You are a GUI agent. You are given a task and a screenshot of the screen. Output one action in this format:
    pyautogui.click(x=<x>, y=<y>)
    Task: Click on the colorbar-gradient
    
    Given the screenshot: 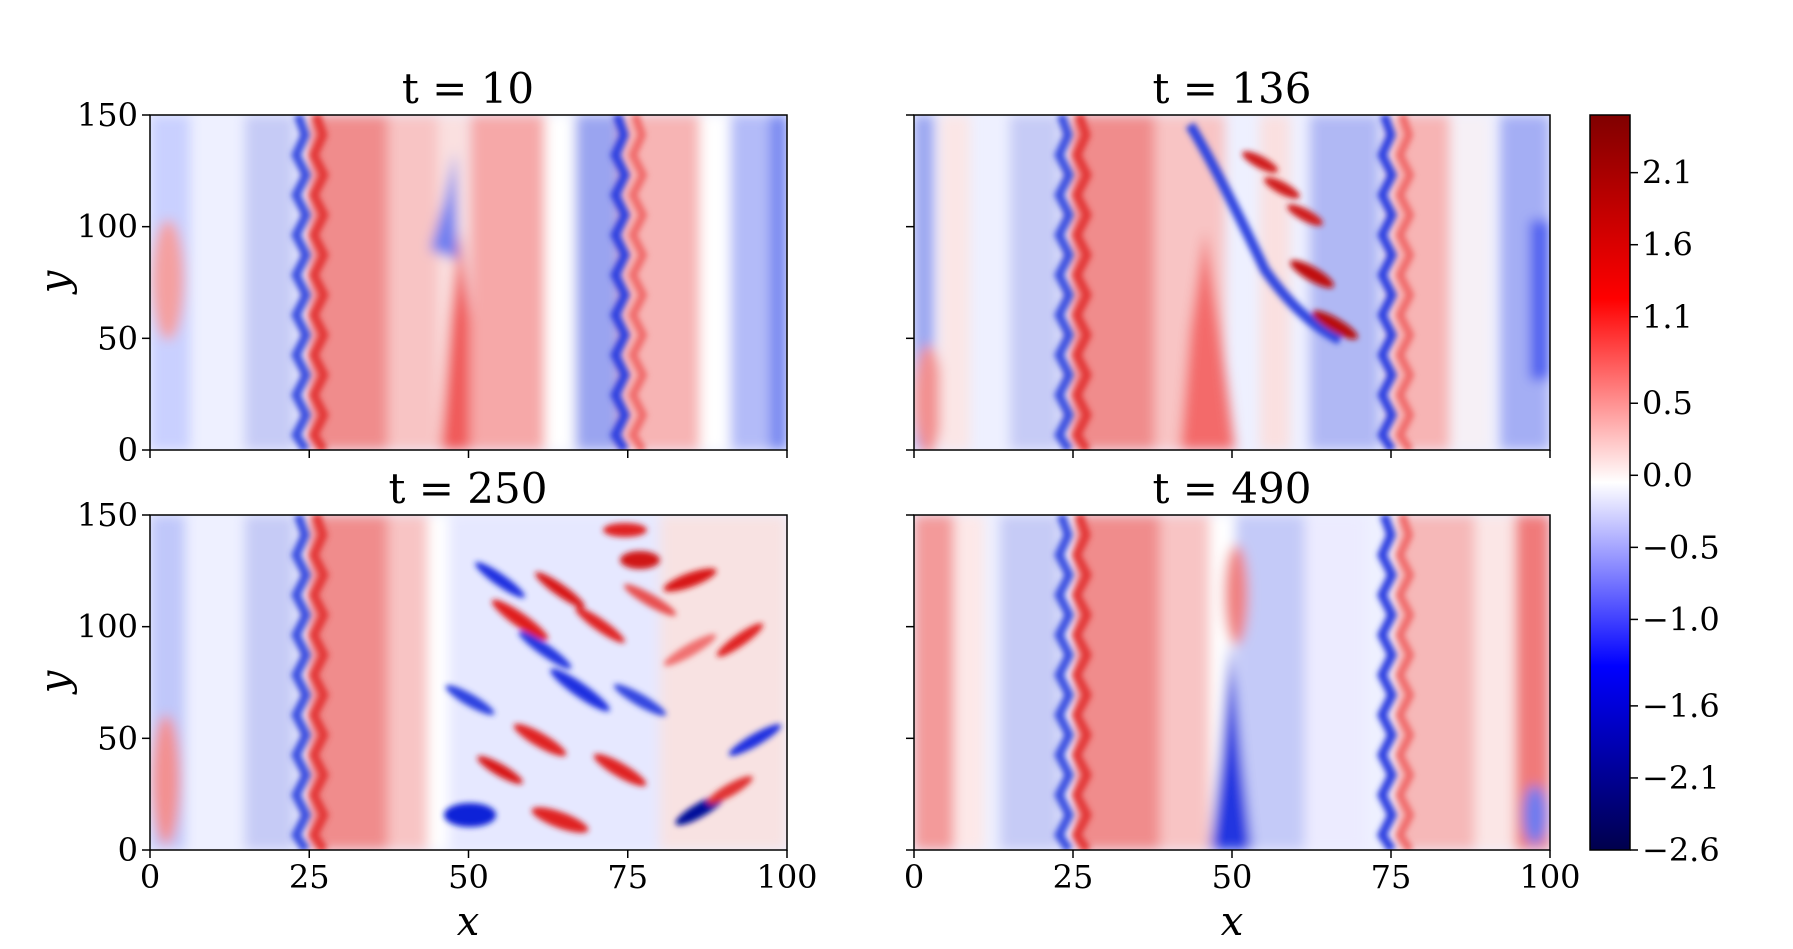 What is the action you would take?
    pyautogui.click(x=1610, y=482)
    